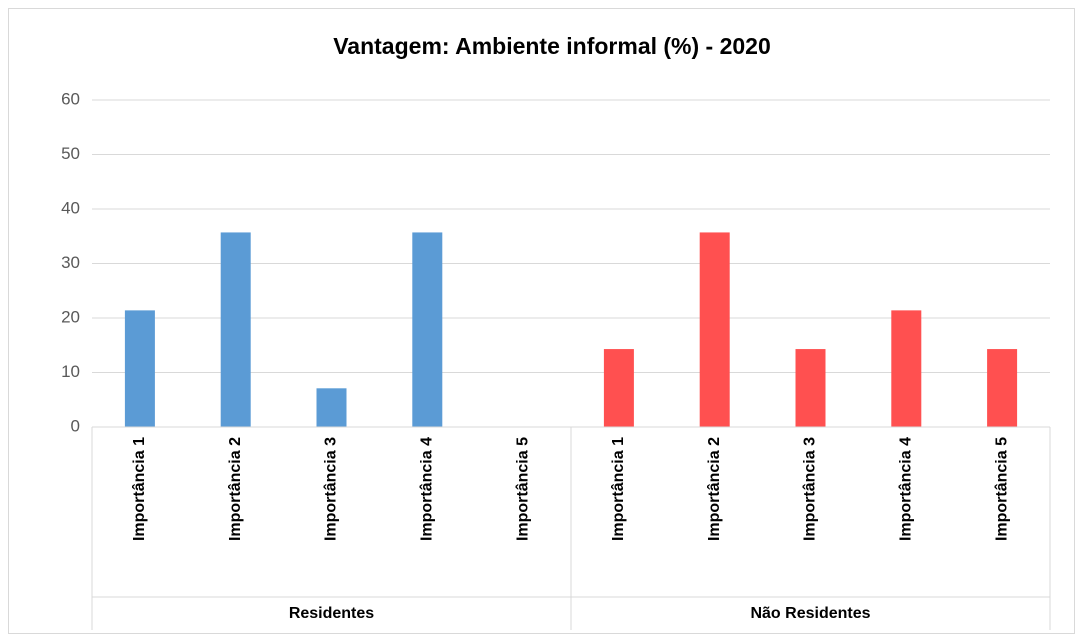 This screenshot has width=1082, height=639. What do you see at coordinates (75, 425) in the screenshot?
I see `y-tick-label: 0` at bounding box center [75, 425].